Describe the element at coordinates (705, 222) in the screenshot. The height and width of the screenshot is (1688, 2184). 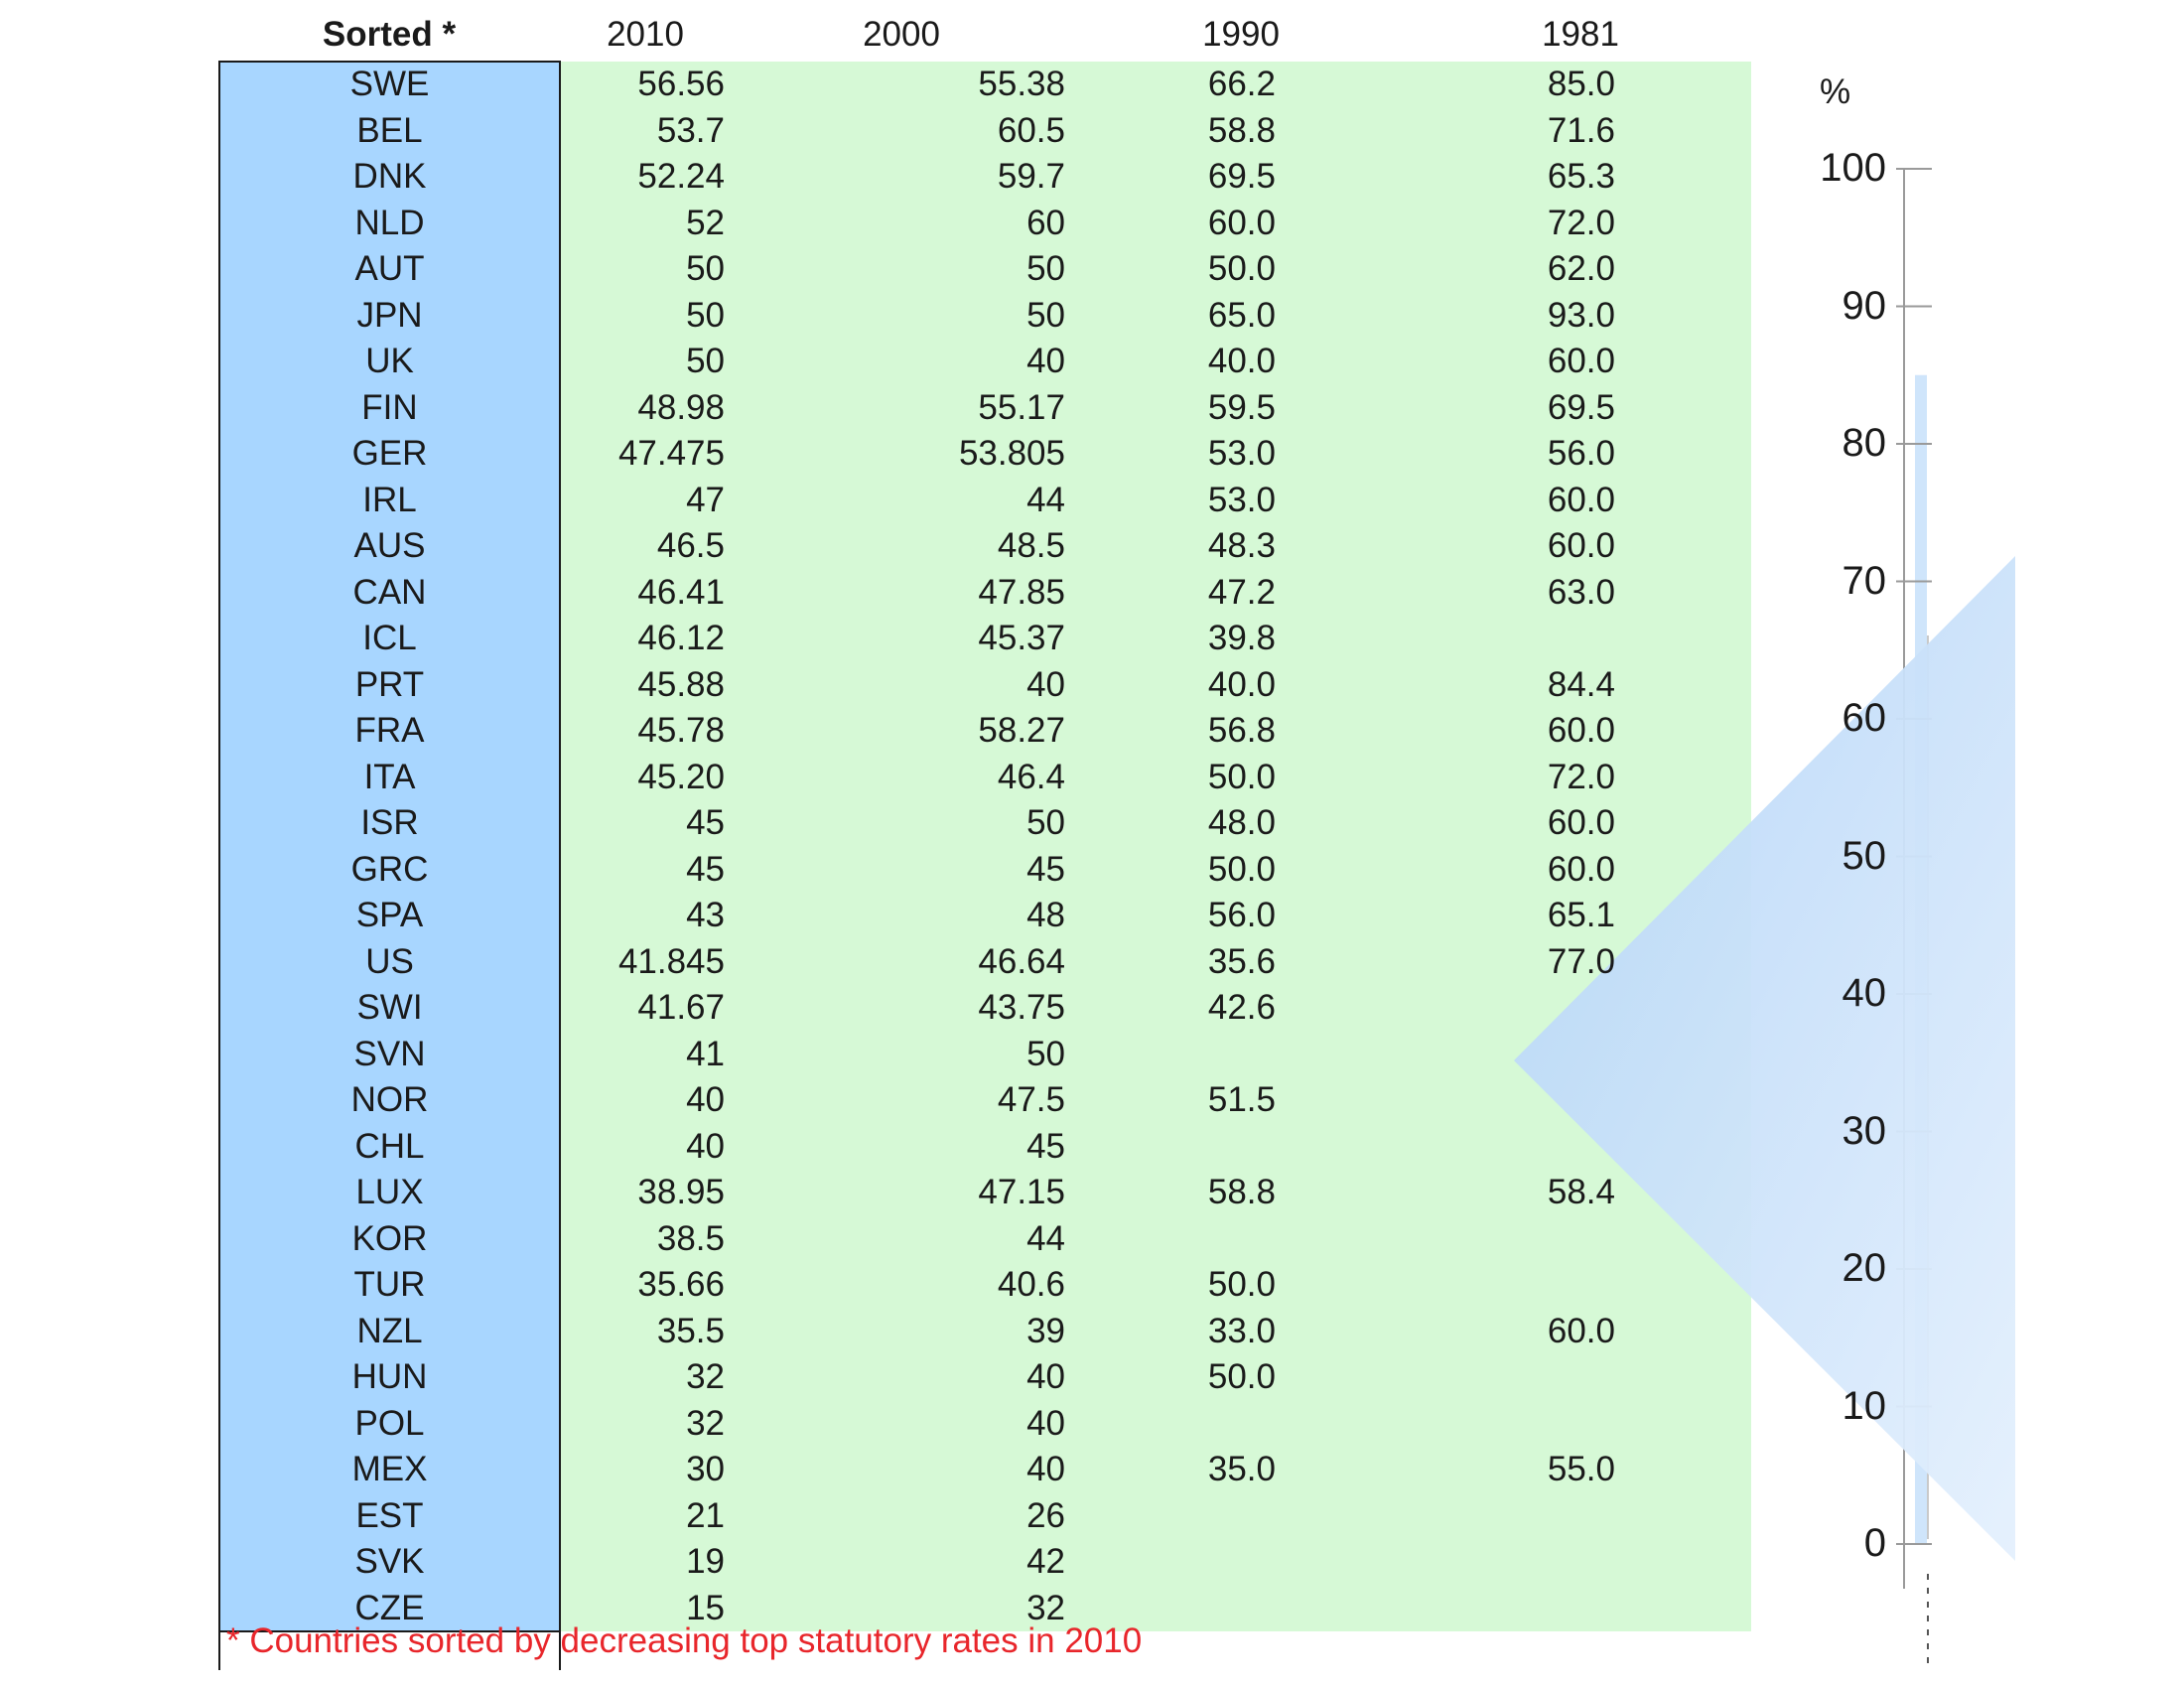
I see `value-cell-2010: 52` at that location.